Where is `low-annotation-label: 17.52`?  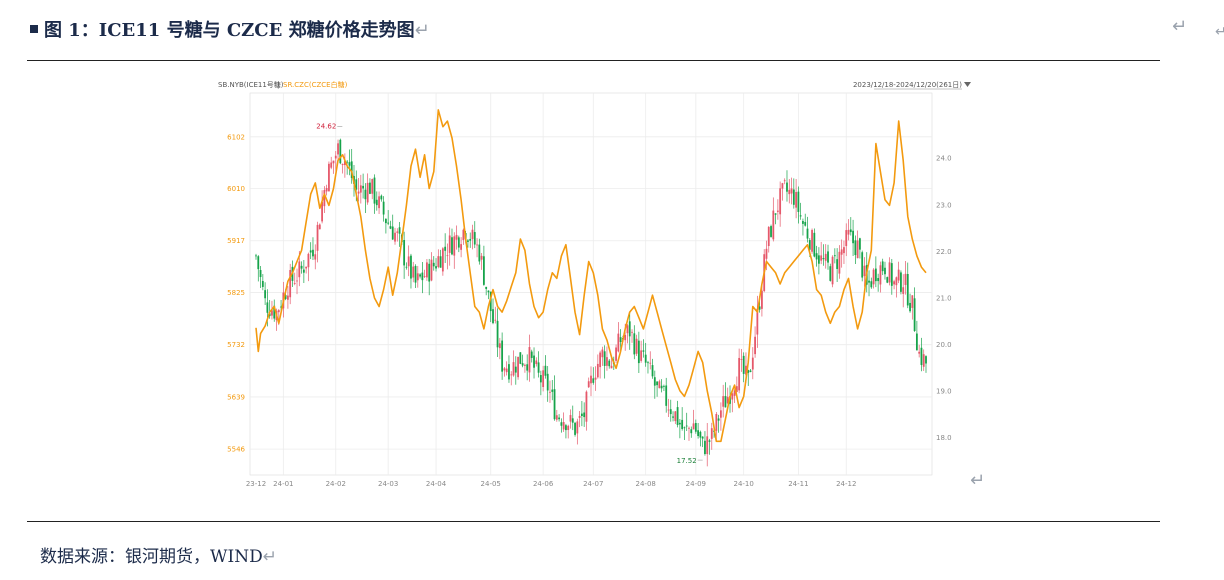 low-annotation-label: 17.52 is located at coordinates (687, 461).